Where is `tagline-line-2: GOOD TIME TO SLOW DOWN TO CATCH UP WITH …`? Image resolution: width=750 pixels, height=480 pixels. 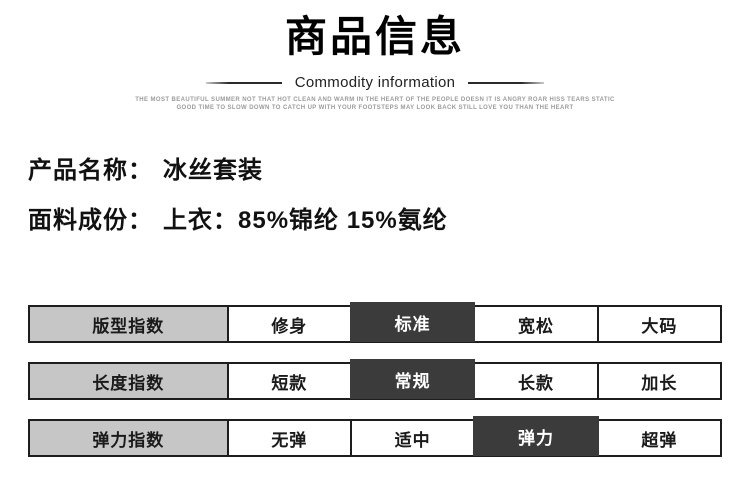
tagline-line-2: GOOD TIME TO SLOW DOWN TO CATCH UP WITH … is located at coordinates (375, 108).